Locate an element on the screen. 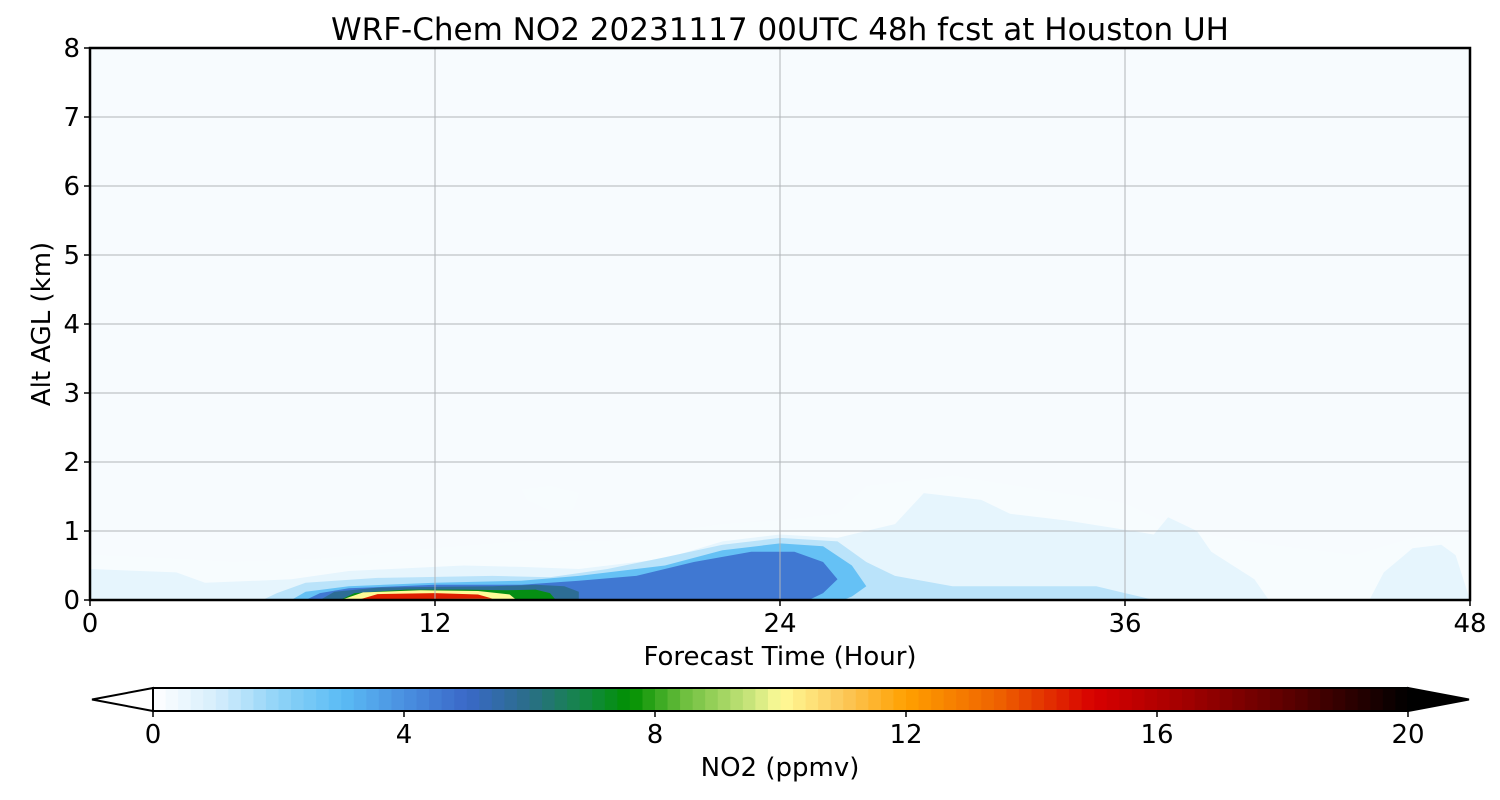 The height and width of the screenshot is (800, 1500). colorbar-frame is located at coordinates (780, 699).